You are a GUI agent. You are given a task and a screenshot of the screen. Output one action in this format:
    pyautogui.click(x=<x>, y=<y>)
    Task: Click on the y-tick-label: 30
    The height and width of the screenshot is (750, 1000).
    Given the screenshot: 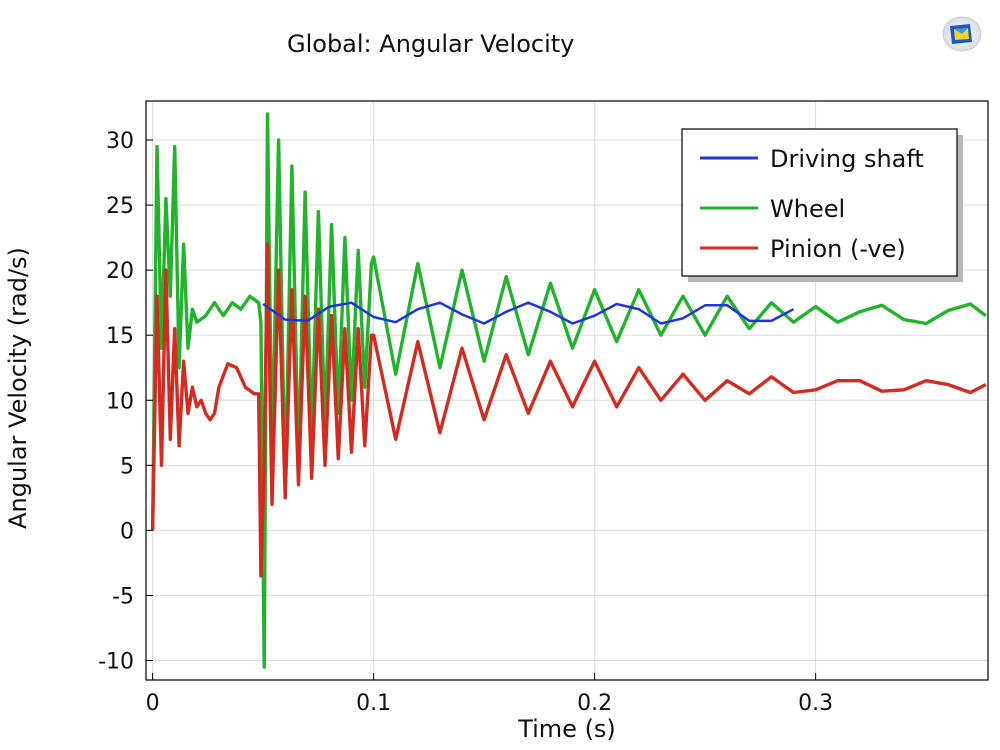 What is the action you would take?
    pyautogui.click(x=120, y=141)
    